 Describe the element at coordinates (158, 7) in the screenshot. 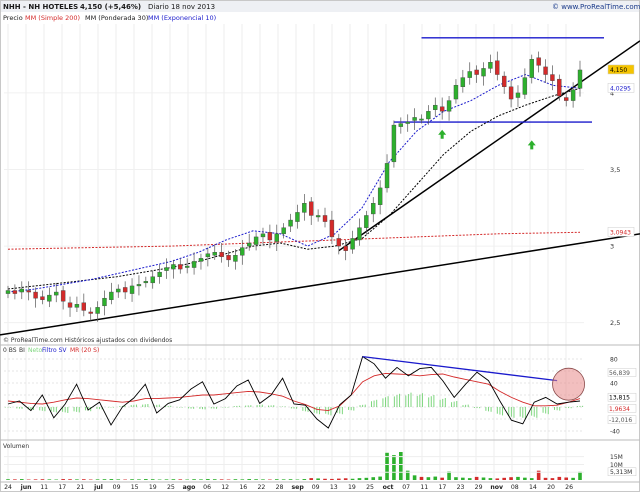

I see `period-label: Diario` at that location.